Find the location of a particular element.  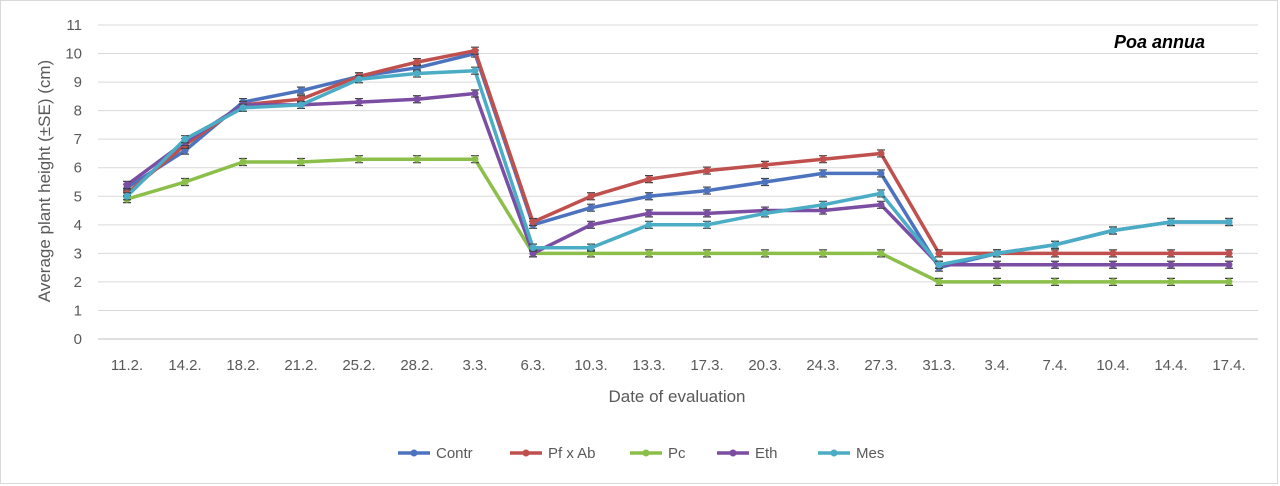

x-tick-label: 20.3. is located at coordinates (764, 365).